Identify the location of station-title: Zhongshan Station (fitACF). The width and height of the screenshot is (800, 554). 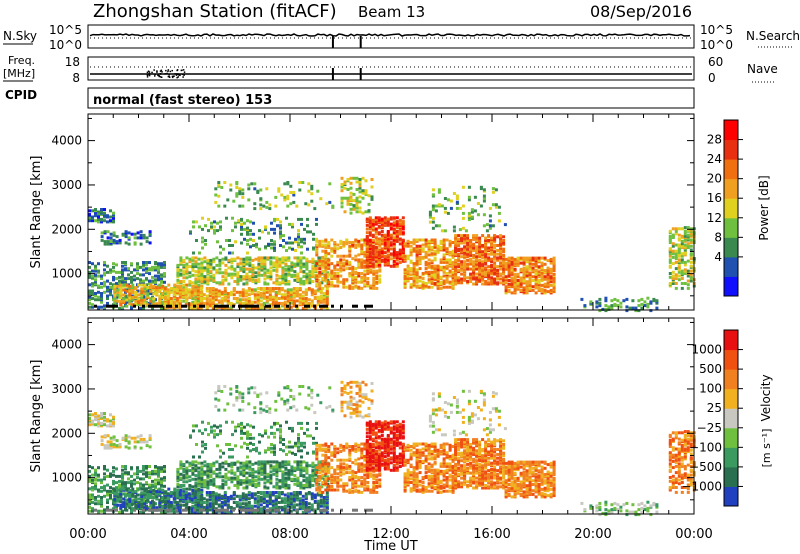
(215, 11).